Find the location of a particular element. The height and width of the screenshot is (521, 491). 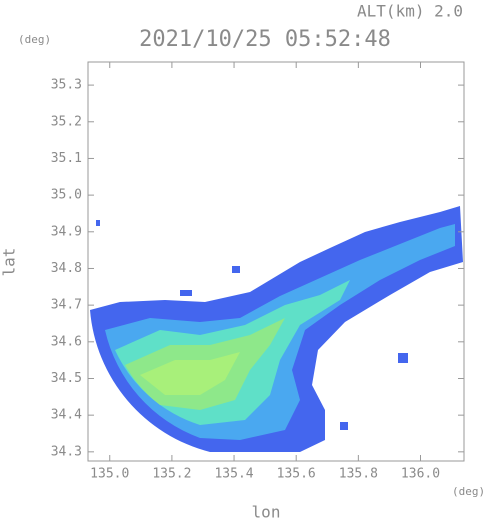

y-tick-label: 34.4 is located at coordinates (66, 415).